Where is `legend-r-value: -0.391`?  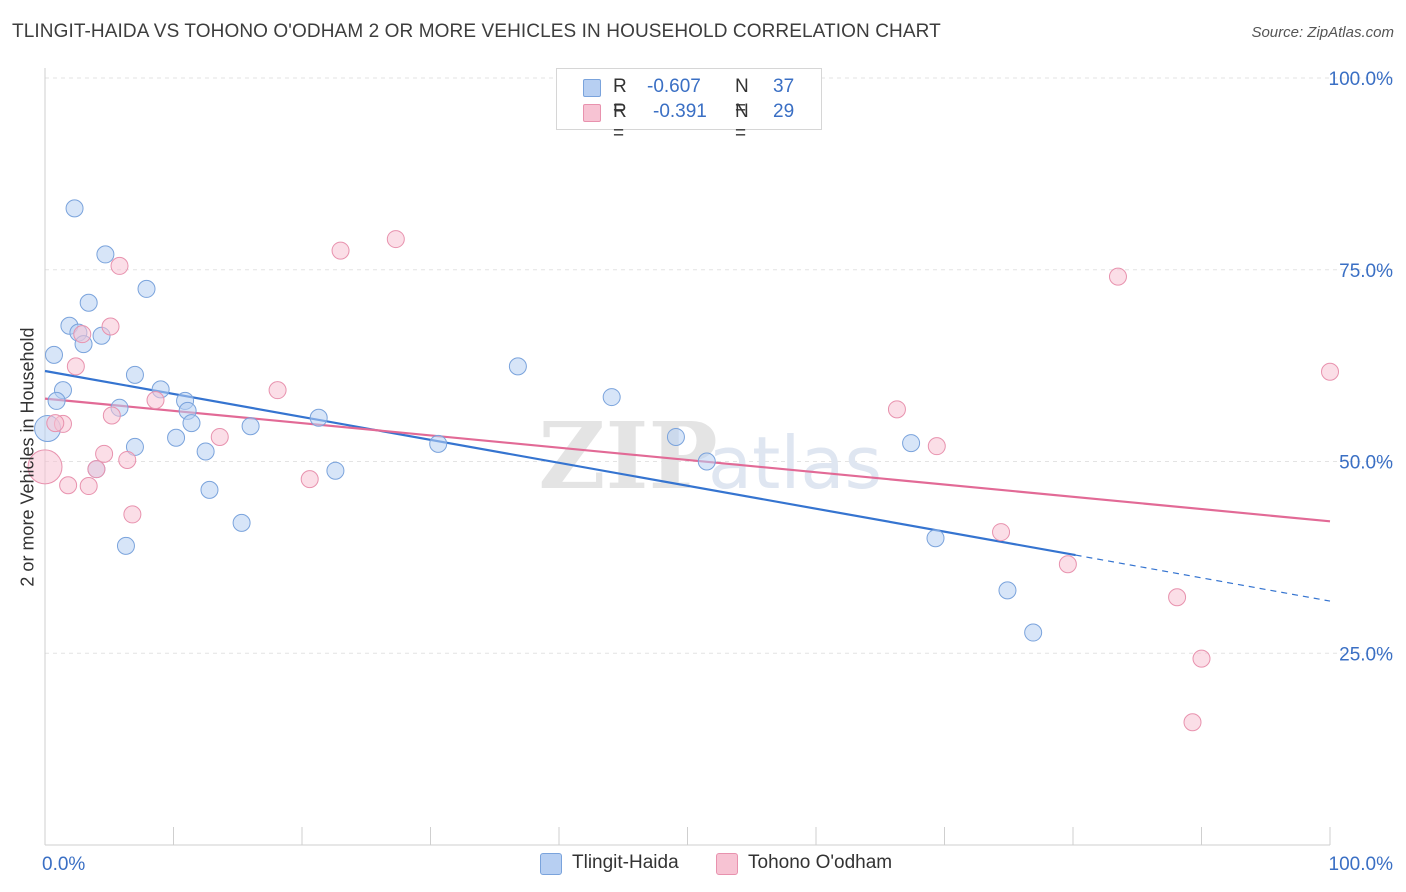
legend-r-value: -0.391 is located at coordinates (680, 111).